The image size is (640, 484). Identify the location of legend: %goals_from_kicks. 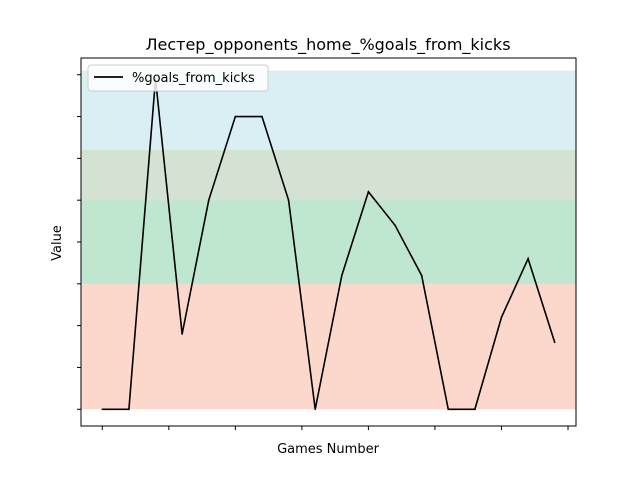
(178, 78).